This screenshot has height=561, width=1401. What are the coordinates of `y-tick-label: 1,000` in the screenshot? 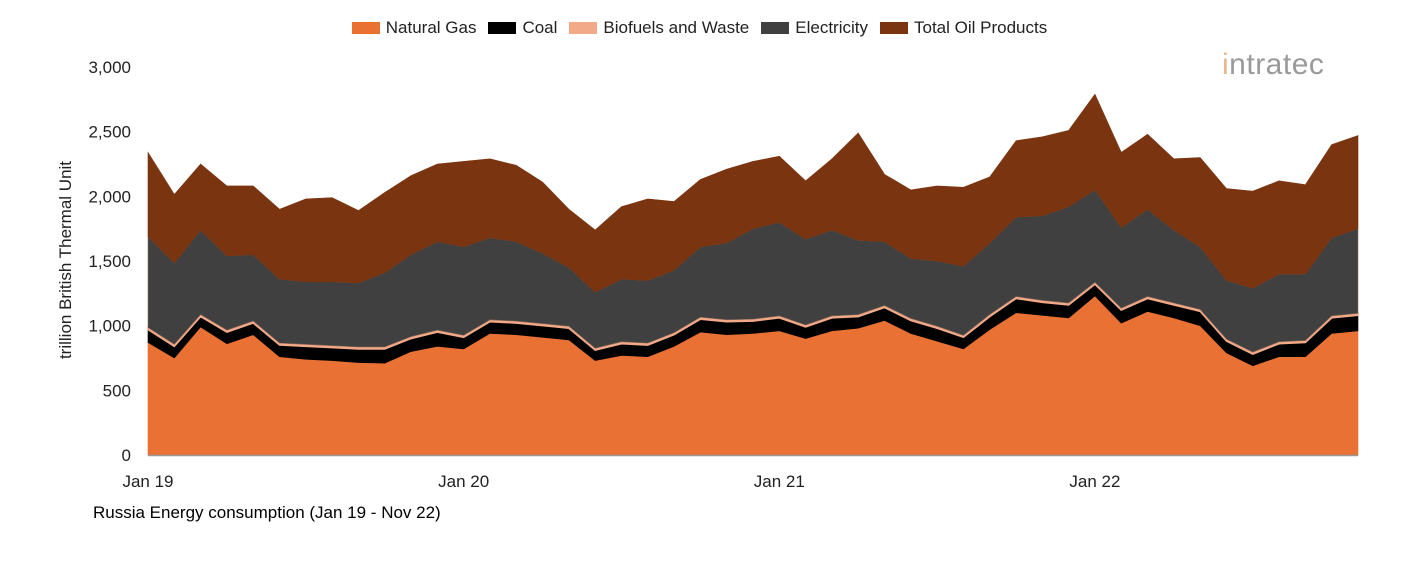 It's located at (109, 326).